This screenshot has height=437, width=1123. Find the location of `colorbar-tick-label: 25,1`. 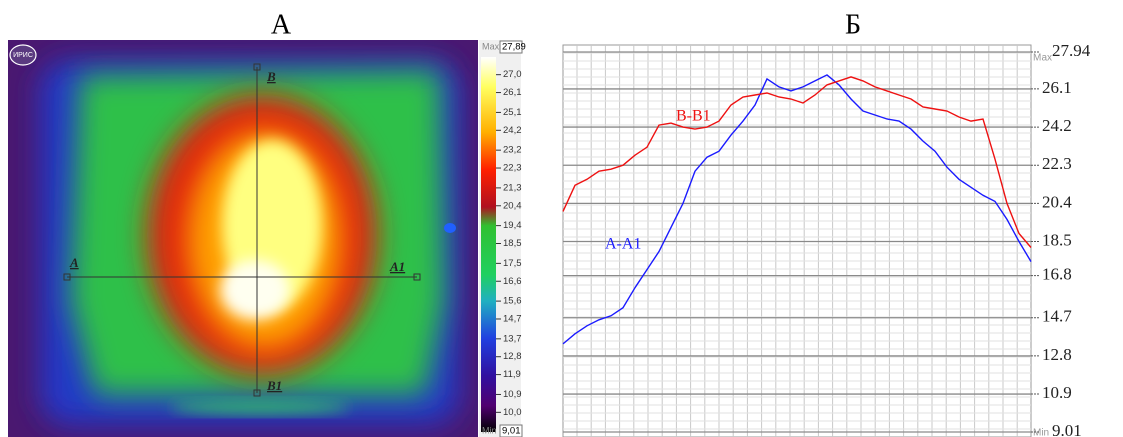

colorbar-tick-label: 25,1 is located at coordinates (512, 112).